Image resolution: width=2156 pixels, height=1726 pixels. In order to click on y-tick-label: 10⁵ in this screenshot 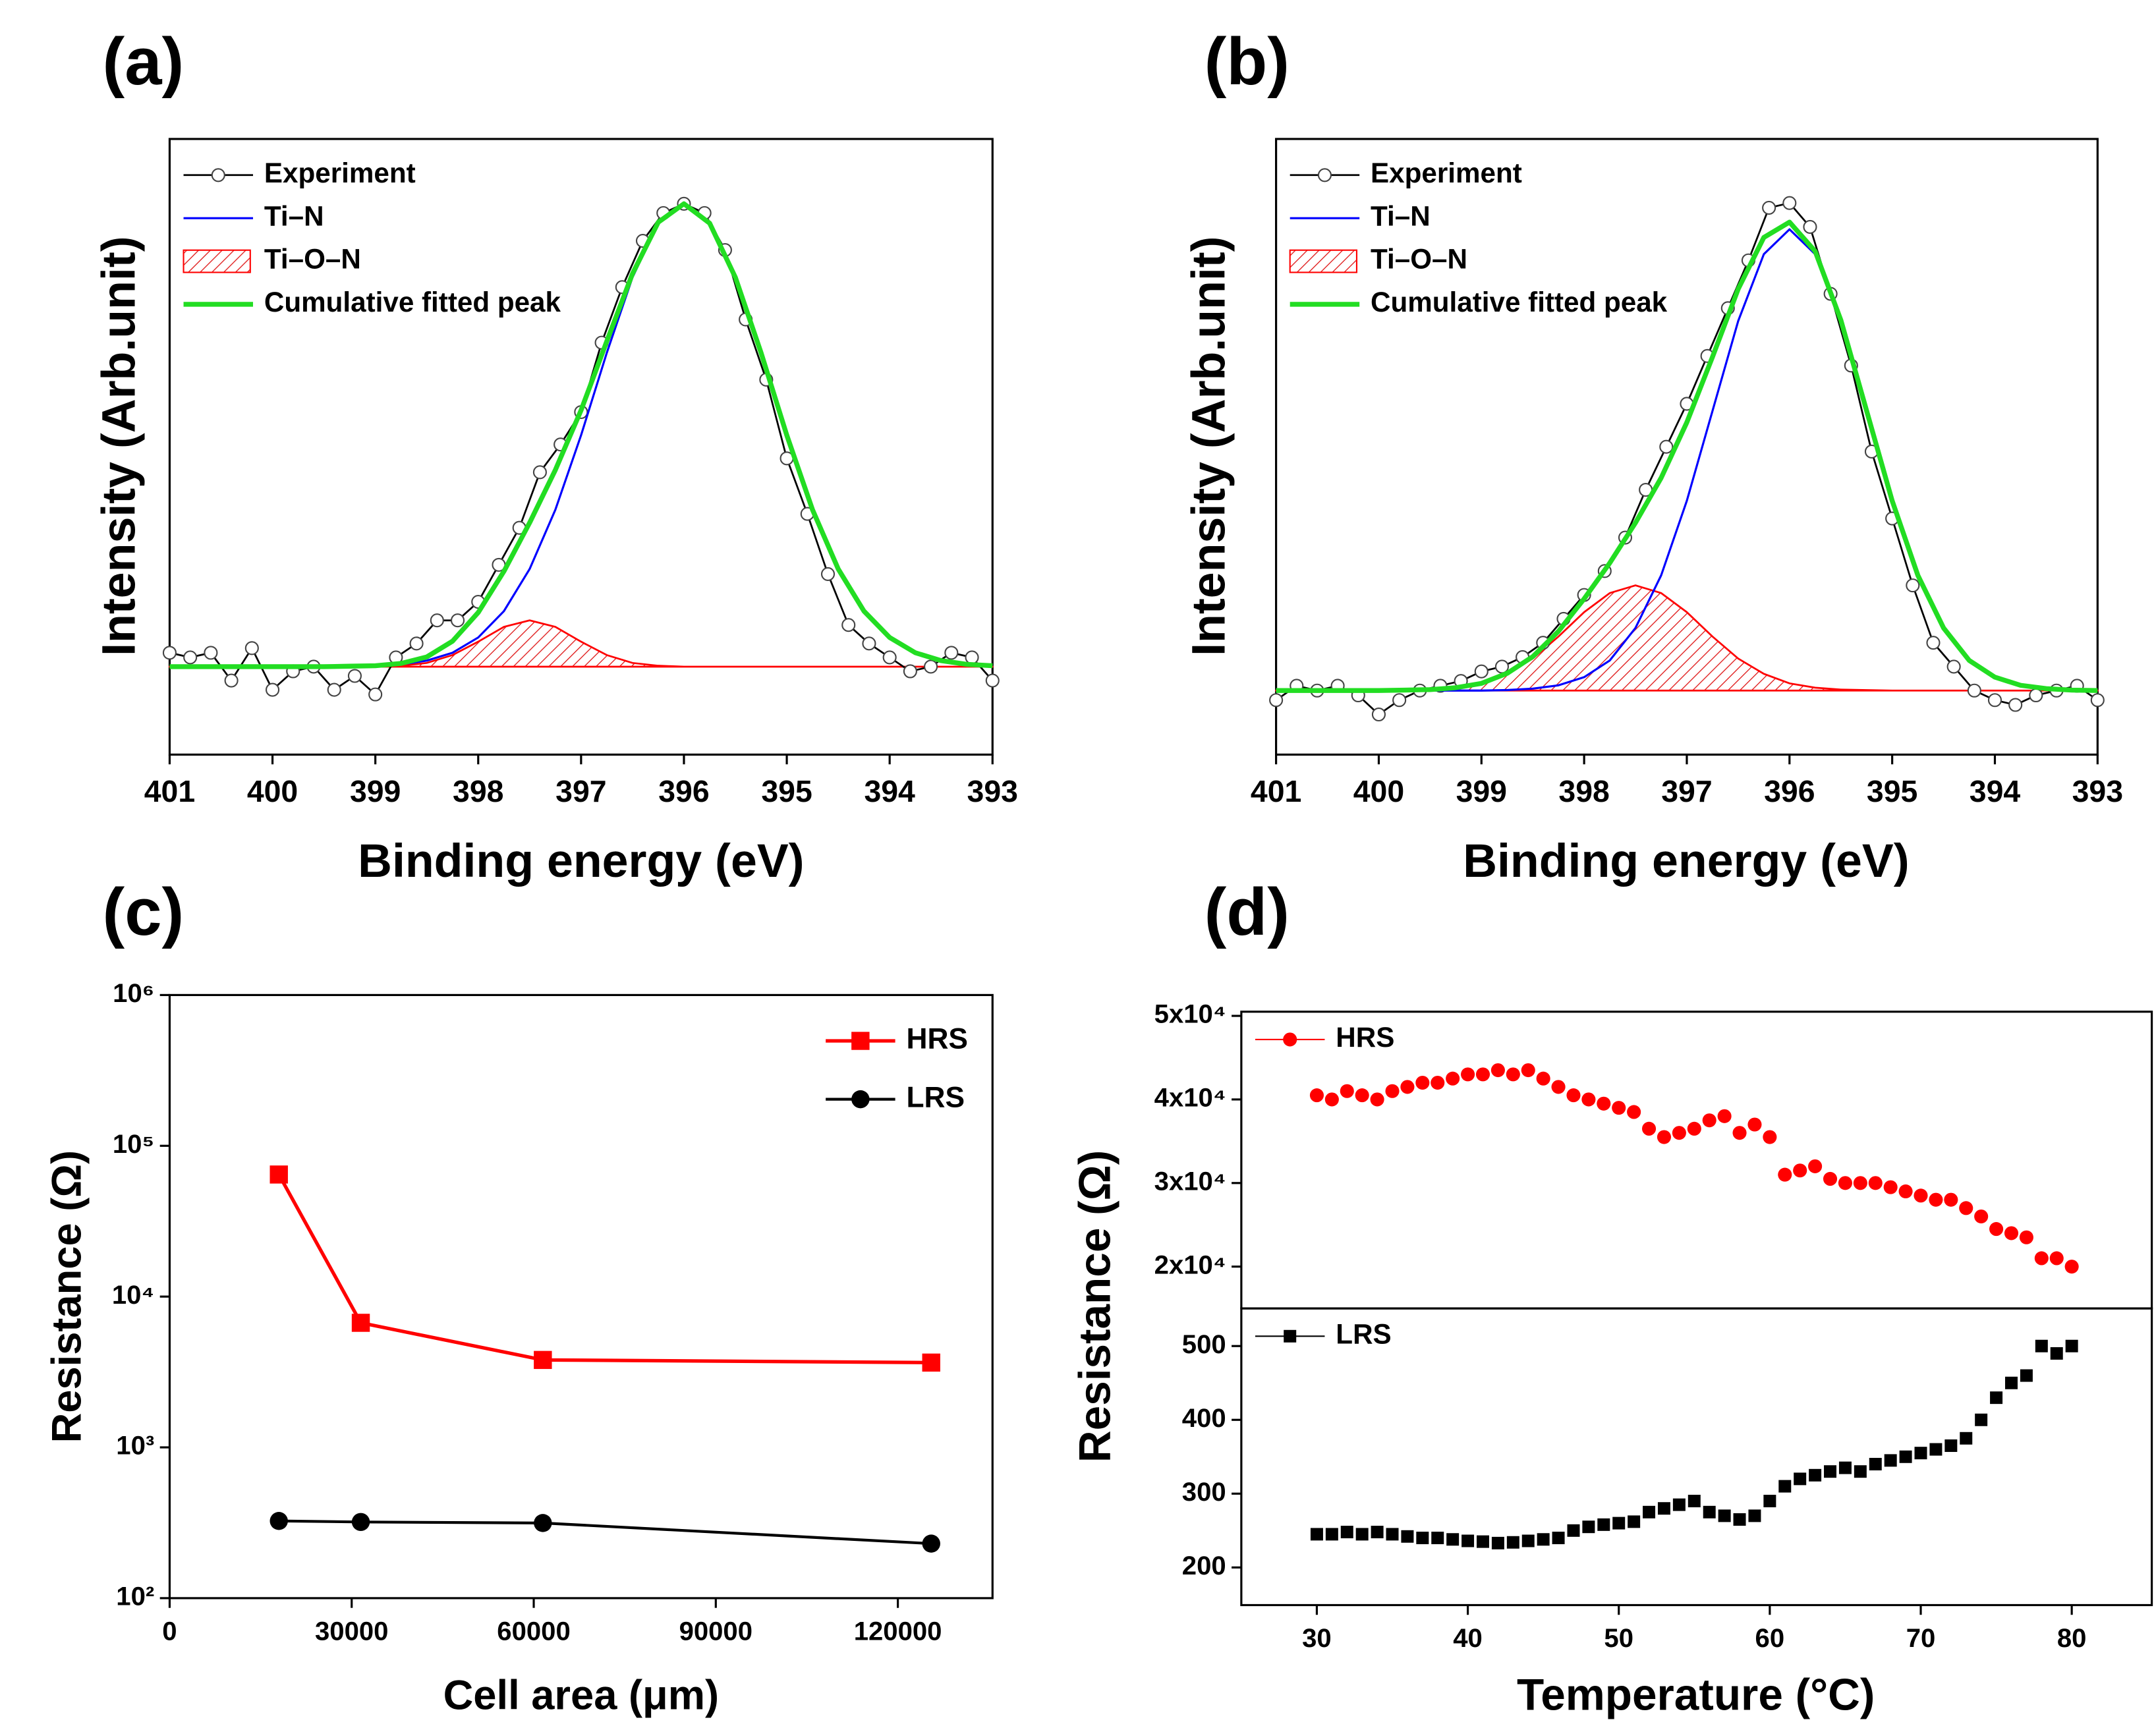, I will do `click(133, 1144)`.